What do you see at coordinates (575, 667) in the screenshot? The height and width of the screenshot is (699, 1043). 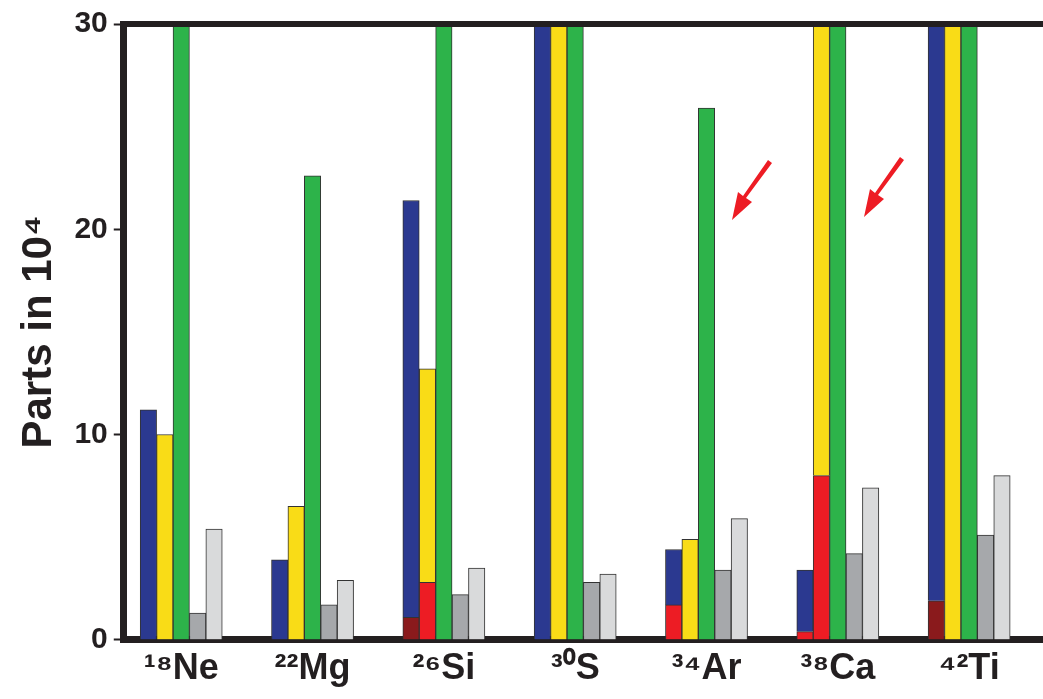 I see `x-tick-label: ³⁰S` at bounding box center [575, 667].